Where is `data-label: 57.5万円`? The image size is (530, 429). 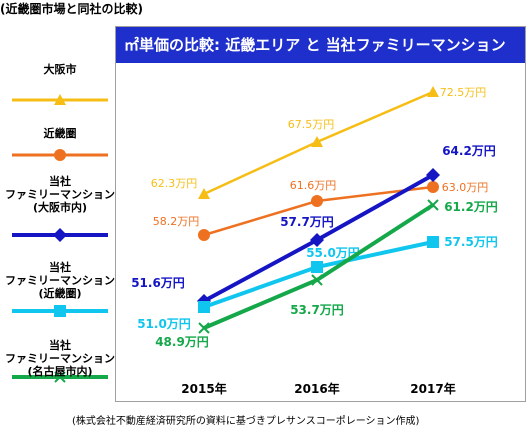 data-label: 57.5万円 is located at coordinates (471, 242).